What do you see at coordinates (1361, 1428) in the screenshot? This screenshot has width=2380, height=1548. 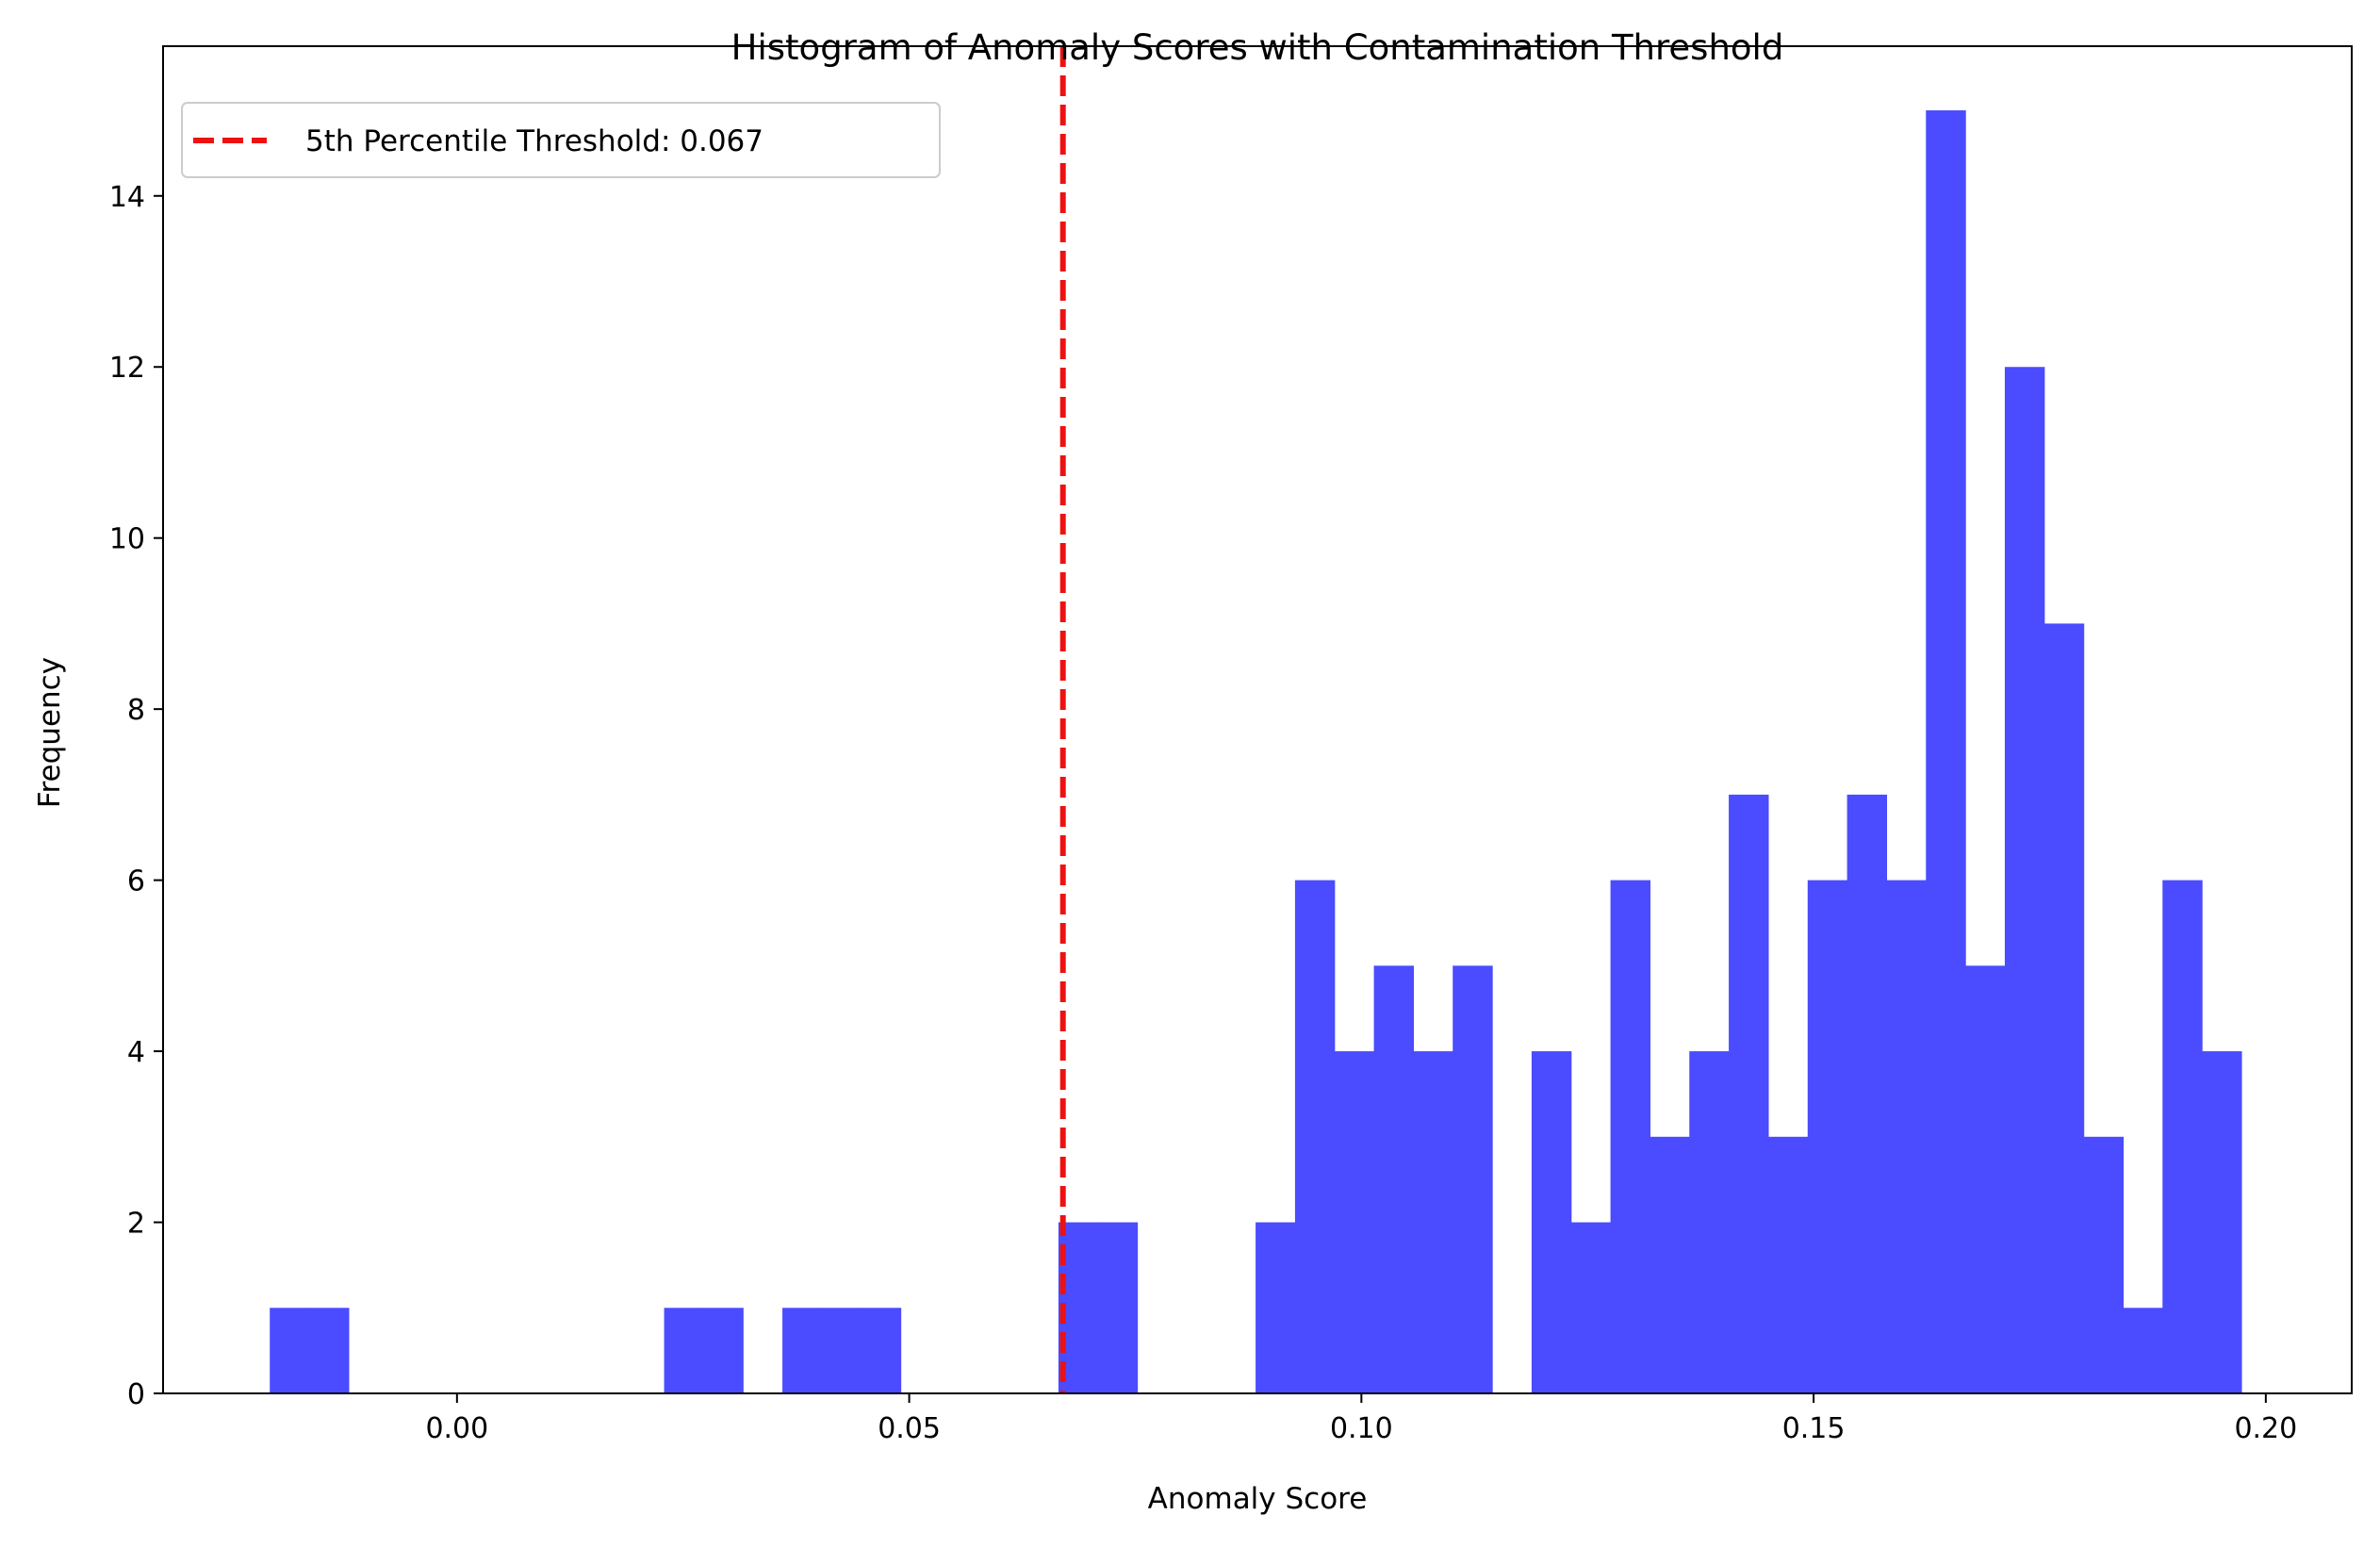 I see `x-tick-label: 0.10` at bounding box center [1361, 1428].